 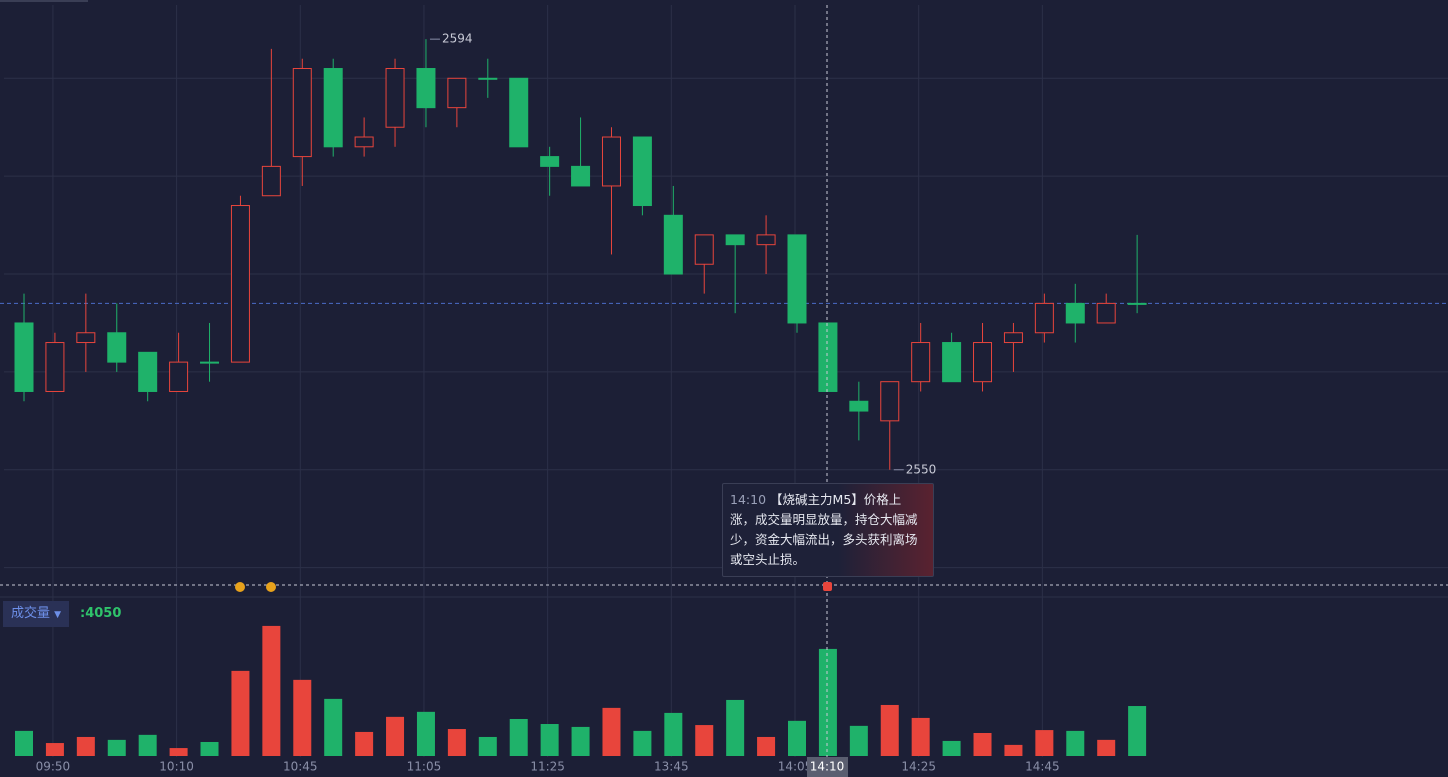 I want to click on x-tick-label: 11:05, so click(x=424, y=767).